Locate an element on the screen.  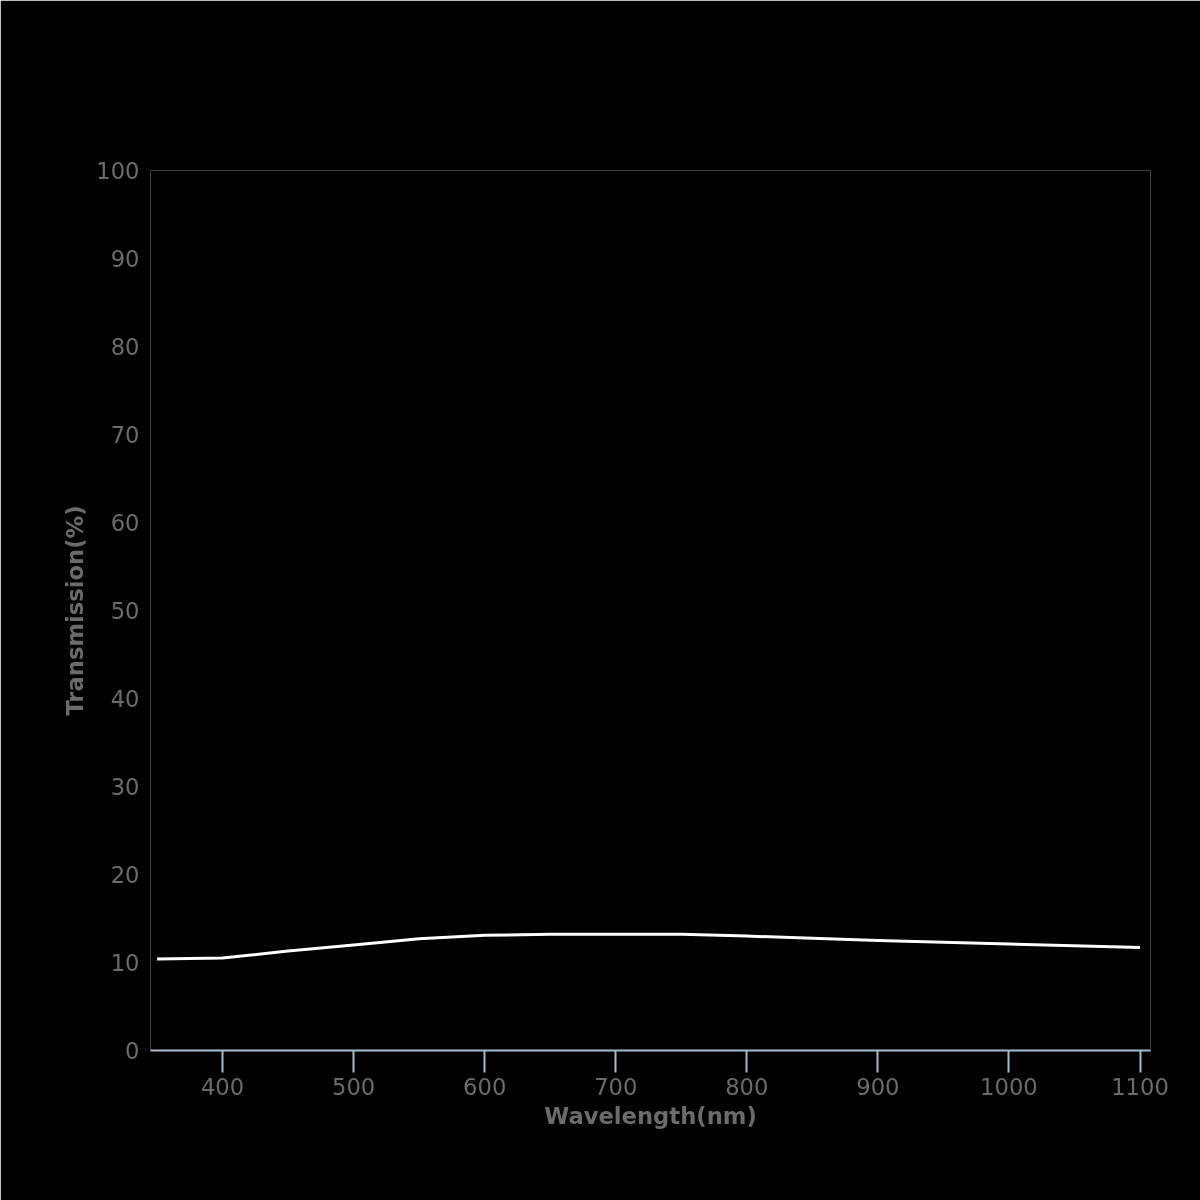
y-tick-label: 10 is located at coordinates (125, 963).